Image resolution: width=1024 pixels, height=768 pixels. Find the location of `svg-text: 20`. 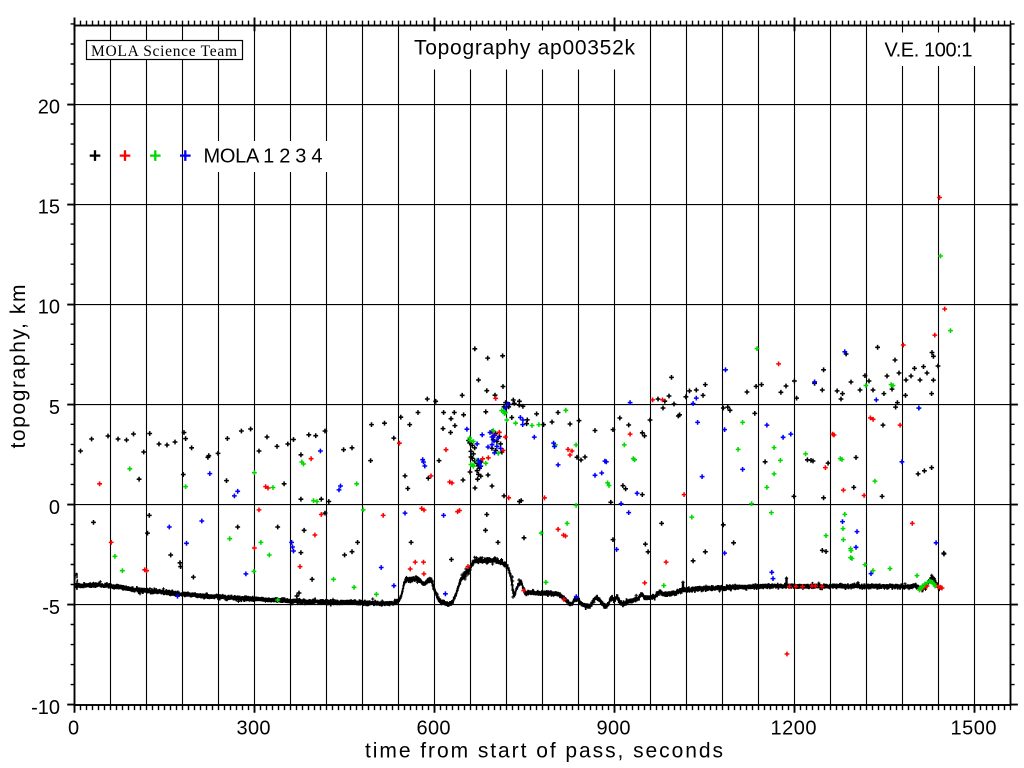

svg-text: 20 is located at coordinates (49, 108).